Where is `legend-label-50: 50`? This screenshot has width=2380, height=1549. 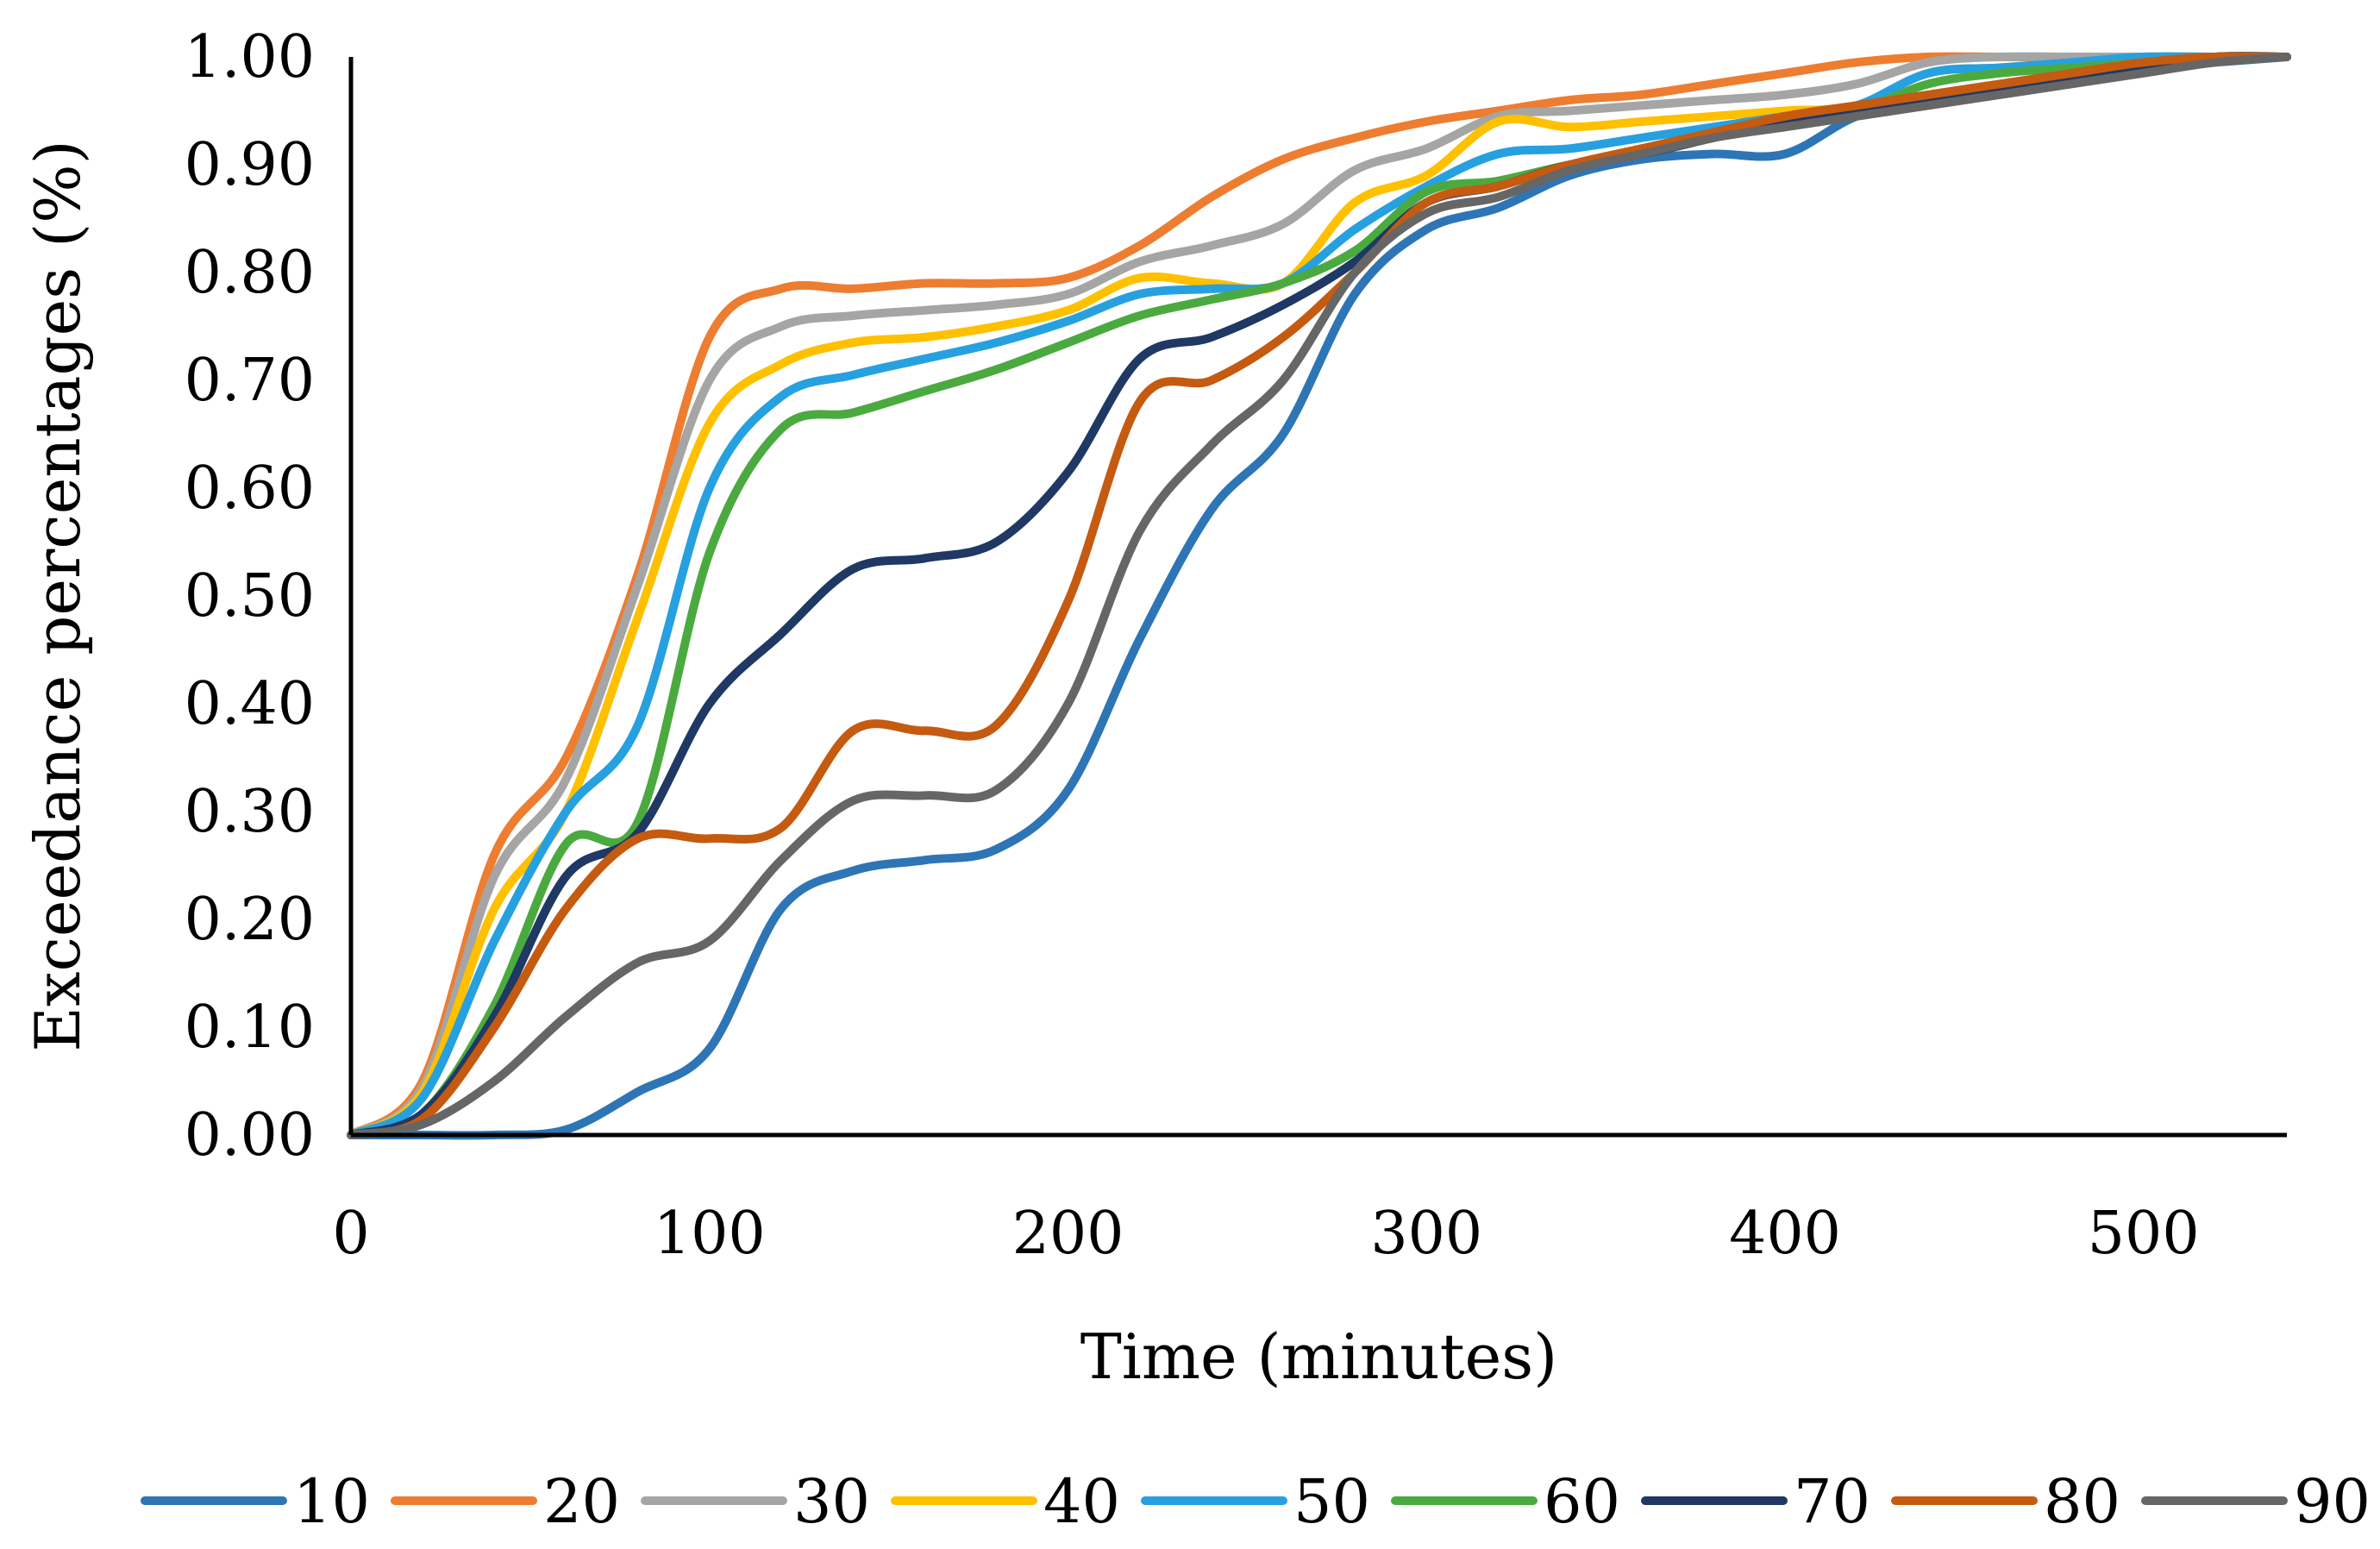 legend-label-50: 50 is located at coordinates (1332, 1501).